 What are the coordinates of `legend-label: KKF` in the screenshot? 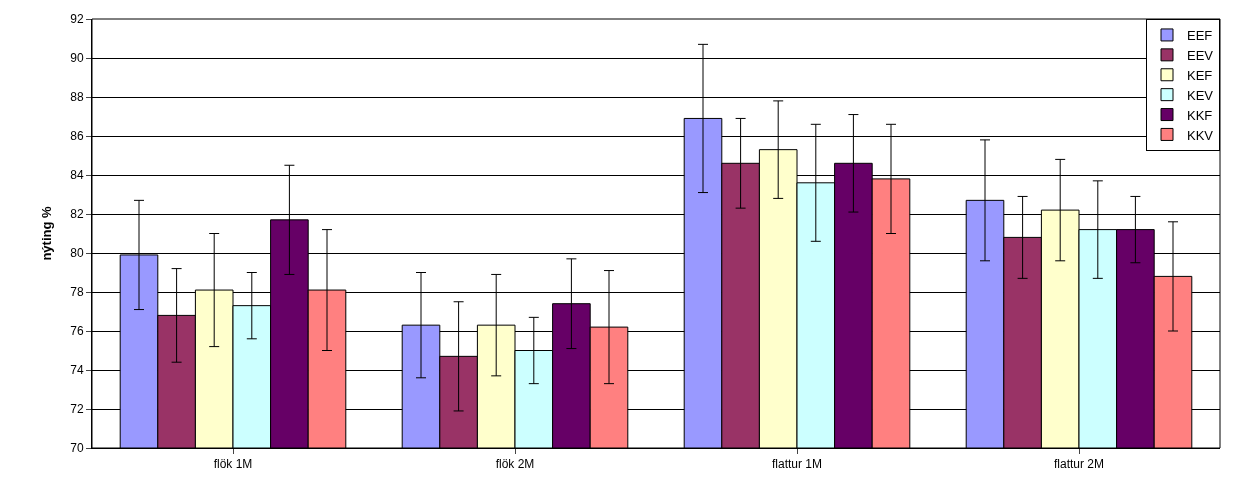 It's located at (1200, 115).